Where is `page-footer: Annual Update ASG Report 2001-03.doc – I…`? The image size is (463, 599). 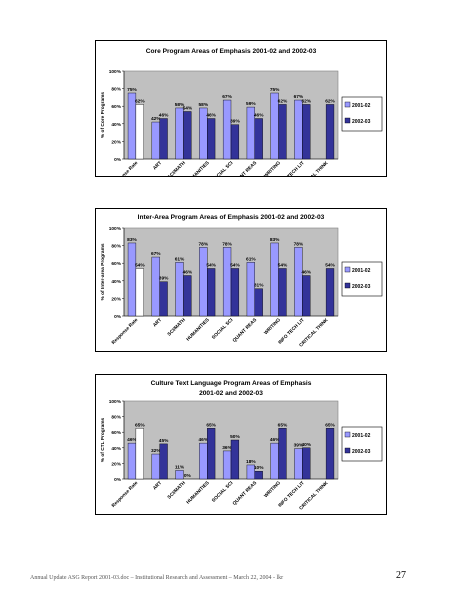 page-footer: Annual Update ASG Report 2001-03.doc – I… is located at coordinates (157, 578).